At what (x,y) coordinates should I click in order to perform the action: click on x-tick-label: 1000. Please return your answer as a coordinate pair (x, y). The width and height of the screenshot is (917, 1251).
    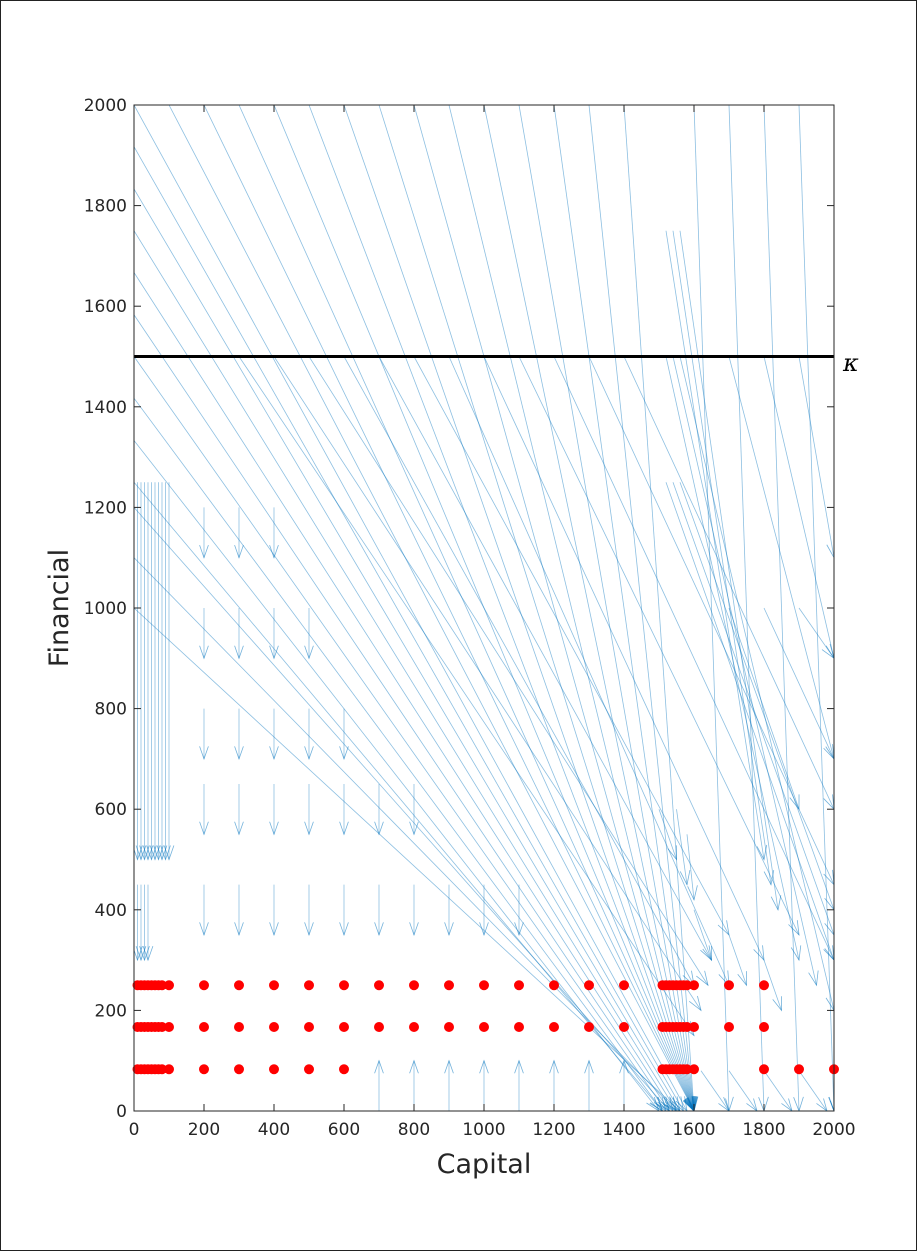
    Looking at the image, I should click on (483, 1130).